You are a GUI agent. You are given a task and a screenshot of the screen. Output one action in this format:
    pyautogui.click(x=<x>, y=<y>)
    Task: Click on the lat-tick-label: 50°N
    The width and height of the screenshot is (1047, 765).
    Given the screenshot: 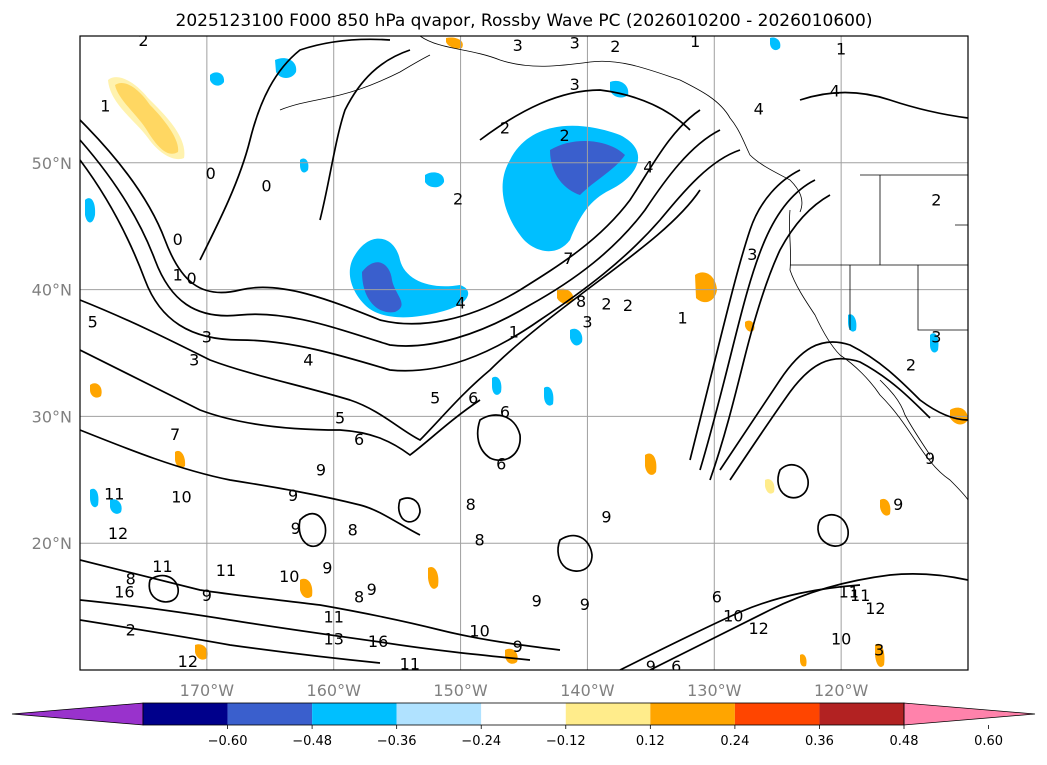 What is the action you would take?
    pyautogui.click(x=52, y=163)
    